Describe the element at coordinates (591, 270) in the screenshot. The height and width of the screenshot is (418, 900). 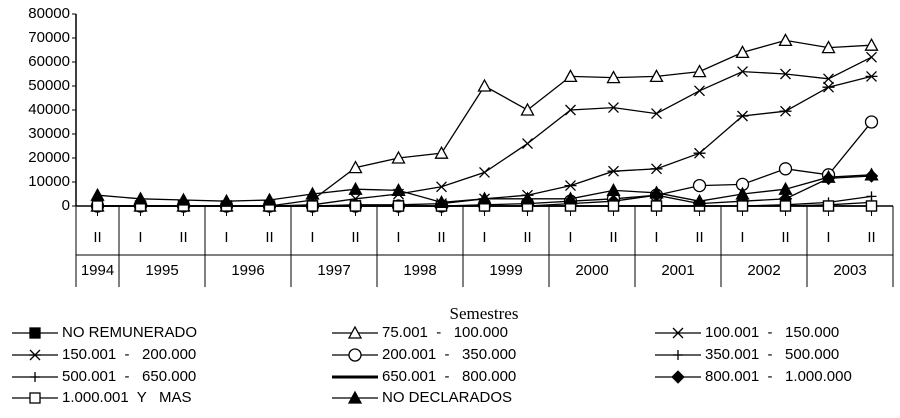
I see `year-label: 2000` at that location.